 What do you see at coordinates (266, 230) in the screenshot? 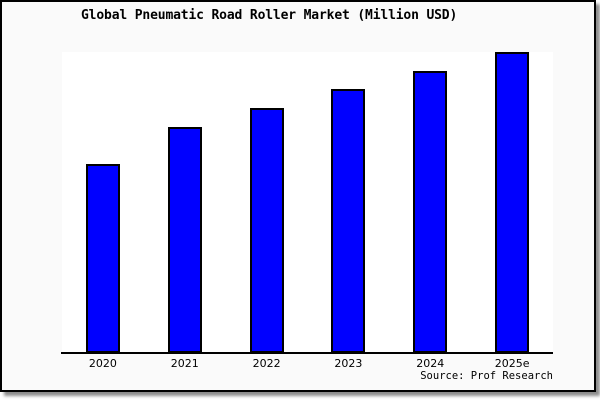
I see `bar-2022` at bounding box center [266, 230].